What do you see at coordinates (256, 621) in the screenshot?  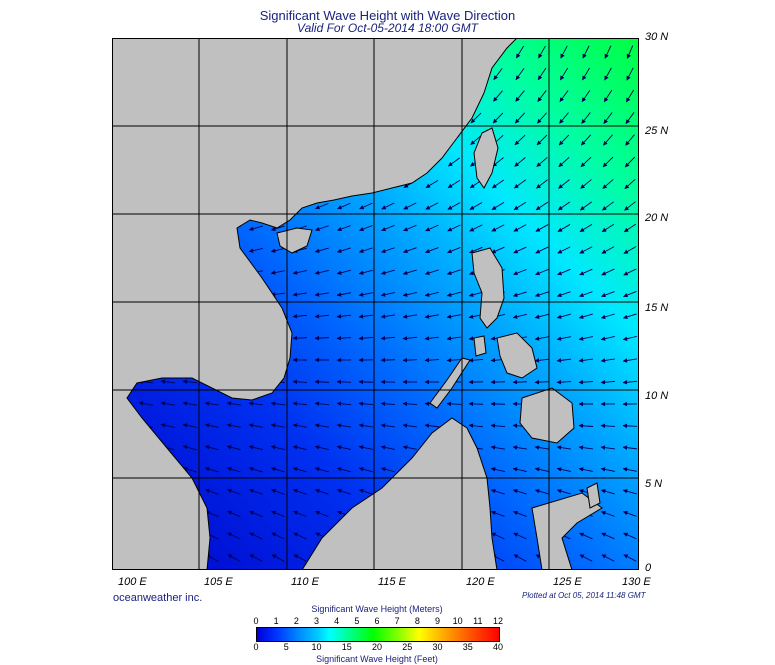 I see `legend-meters-tick: 0` at bounding box center [256, 621].